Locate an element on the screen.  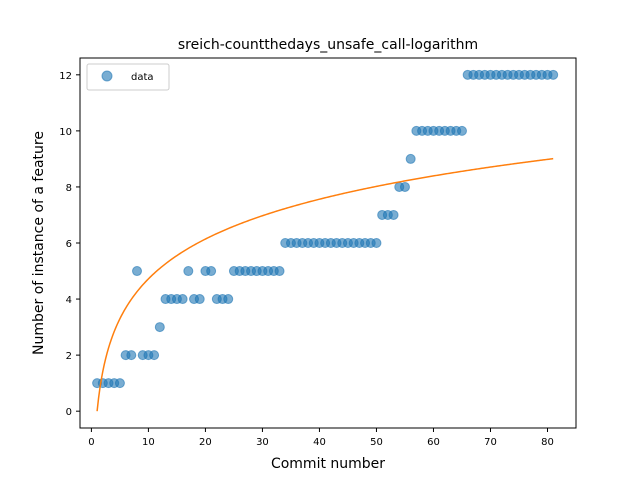
x-tick-label: 20 is located at coordinates (205, 442).